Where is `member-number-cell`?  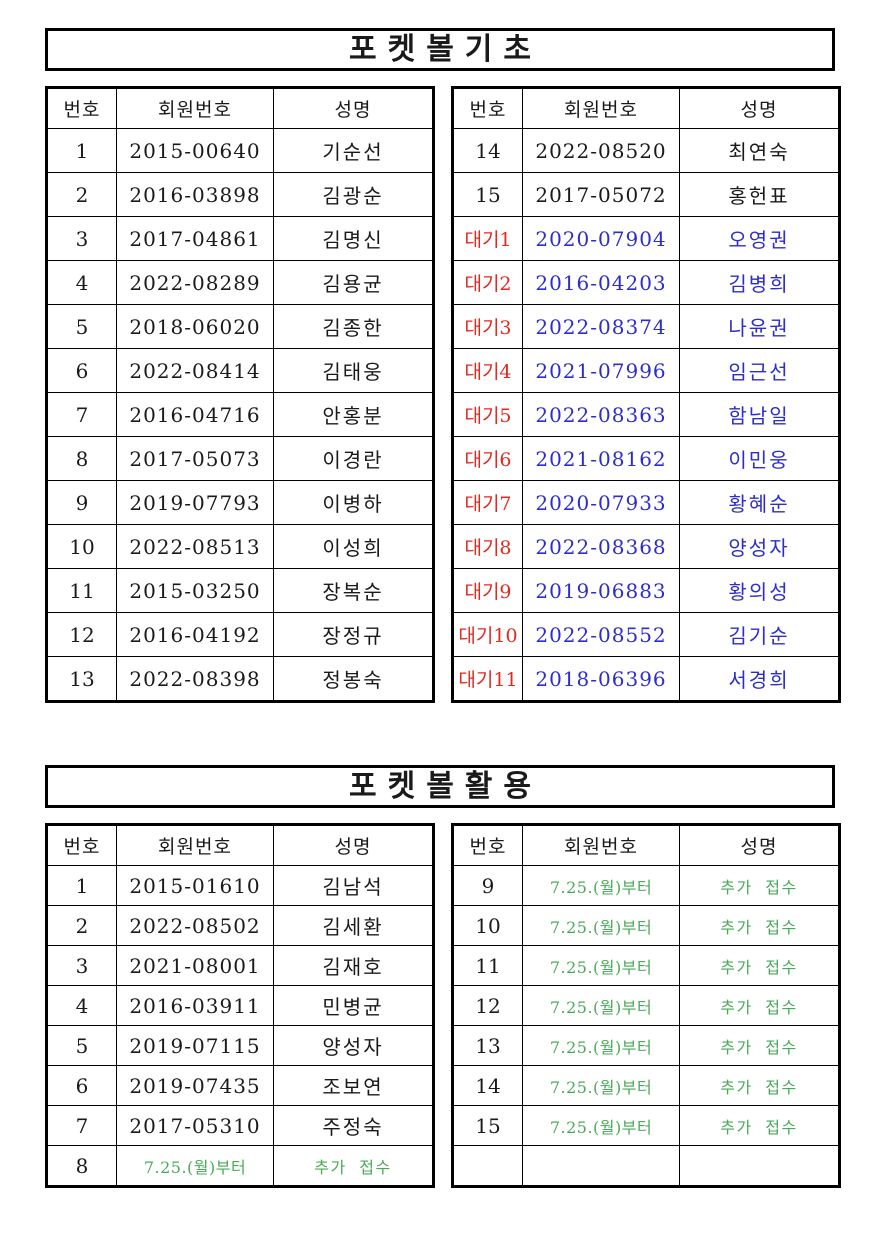 member-number-cell is located at coordinates (601, 1166).